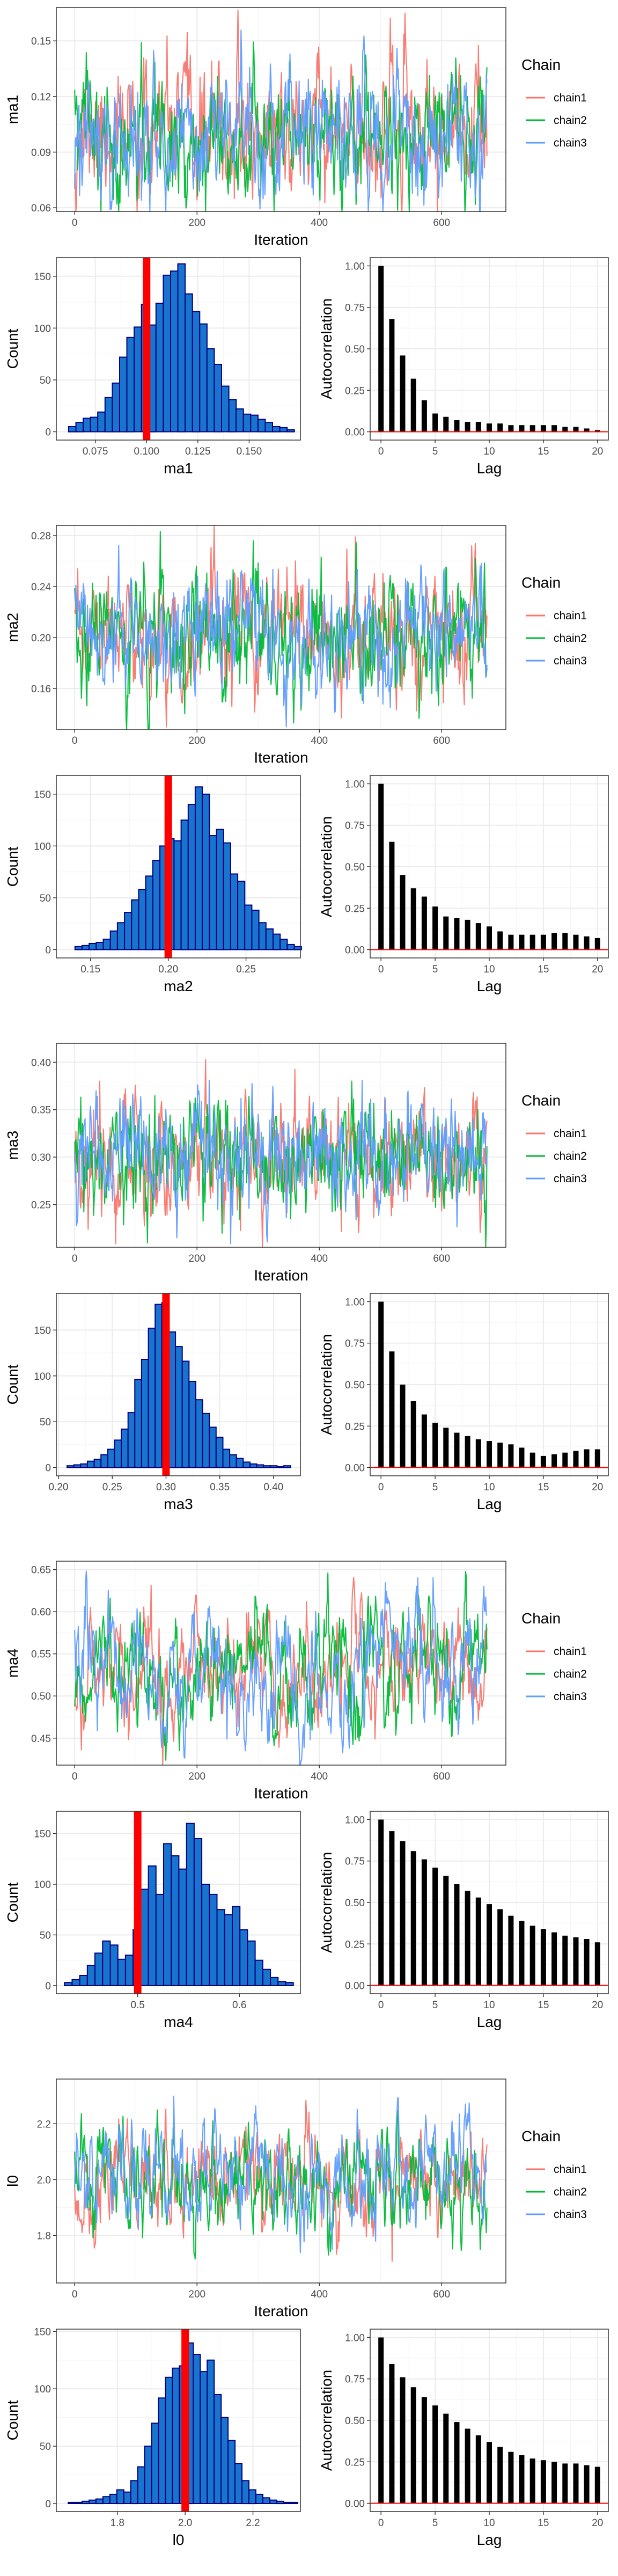 The width and height of the screenshot is (618, 2576). Describe the element at coordinates (355, 1944) in the screenshot. I see `acf-y-tick-label: 0.25` at that location.